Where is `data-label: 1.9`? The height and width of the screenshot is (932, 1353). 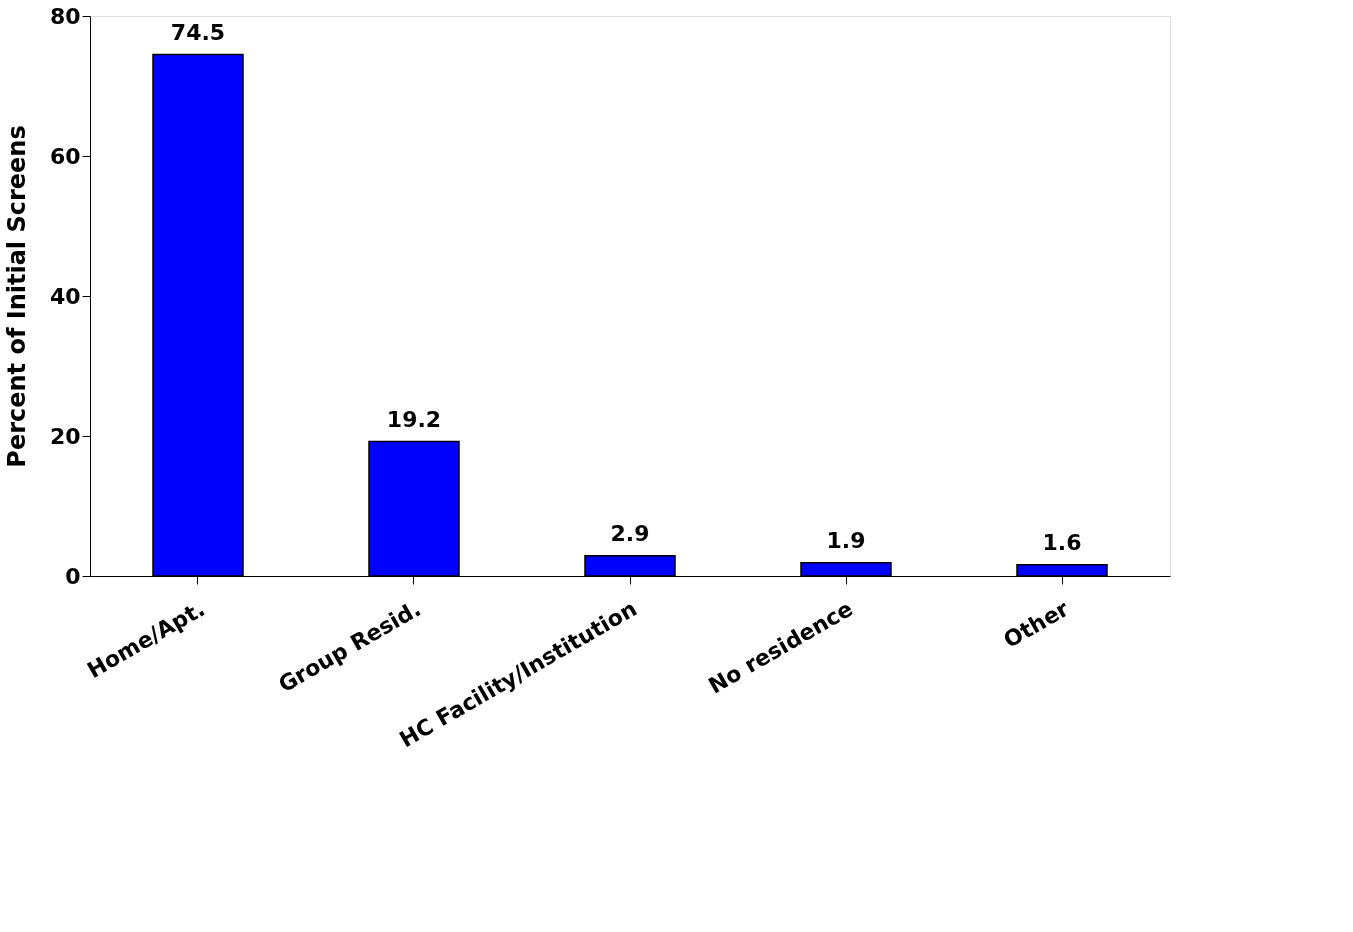
data-label: 1.9 is located at coordinates (846, 540).